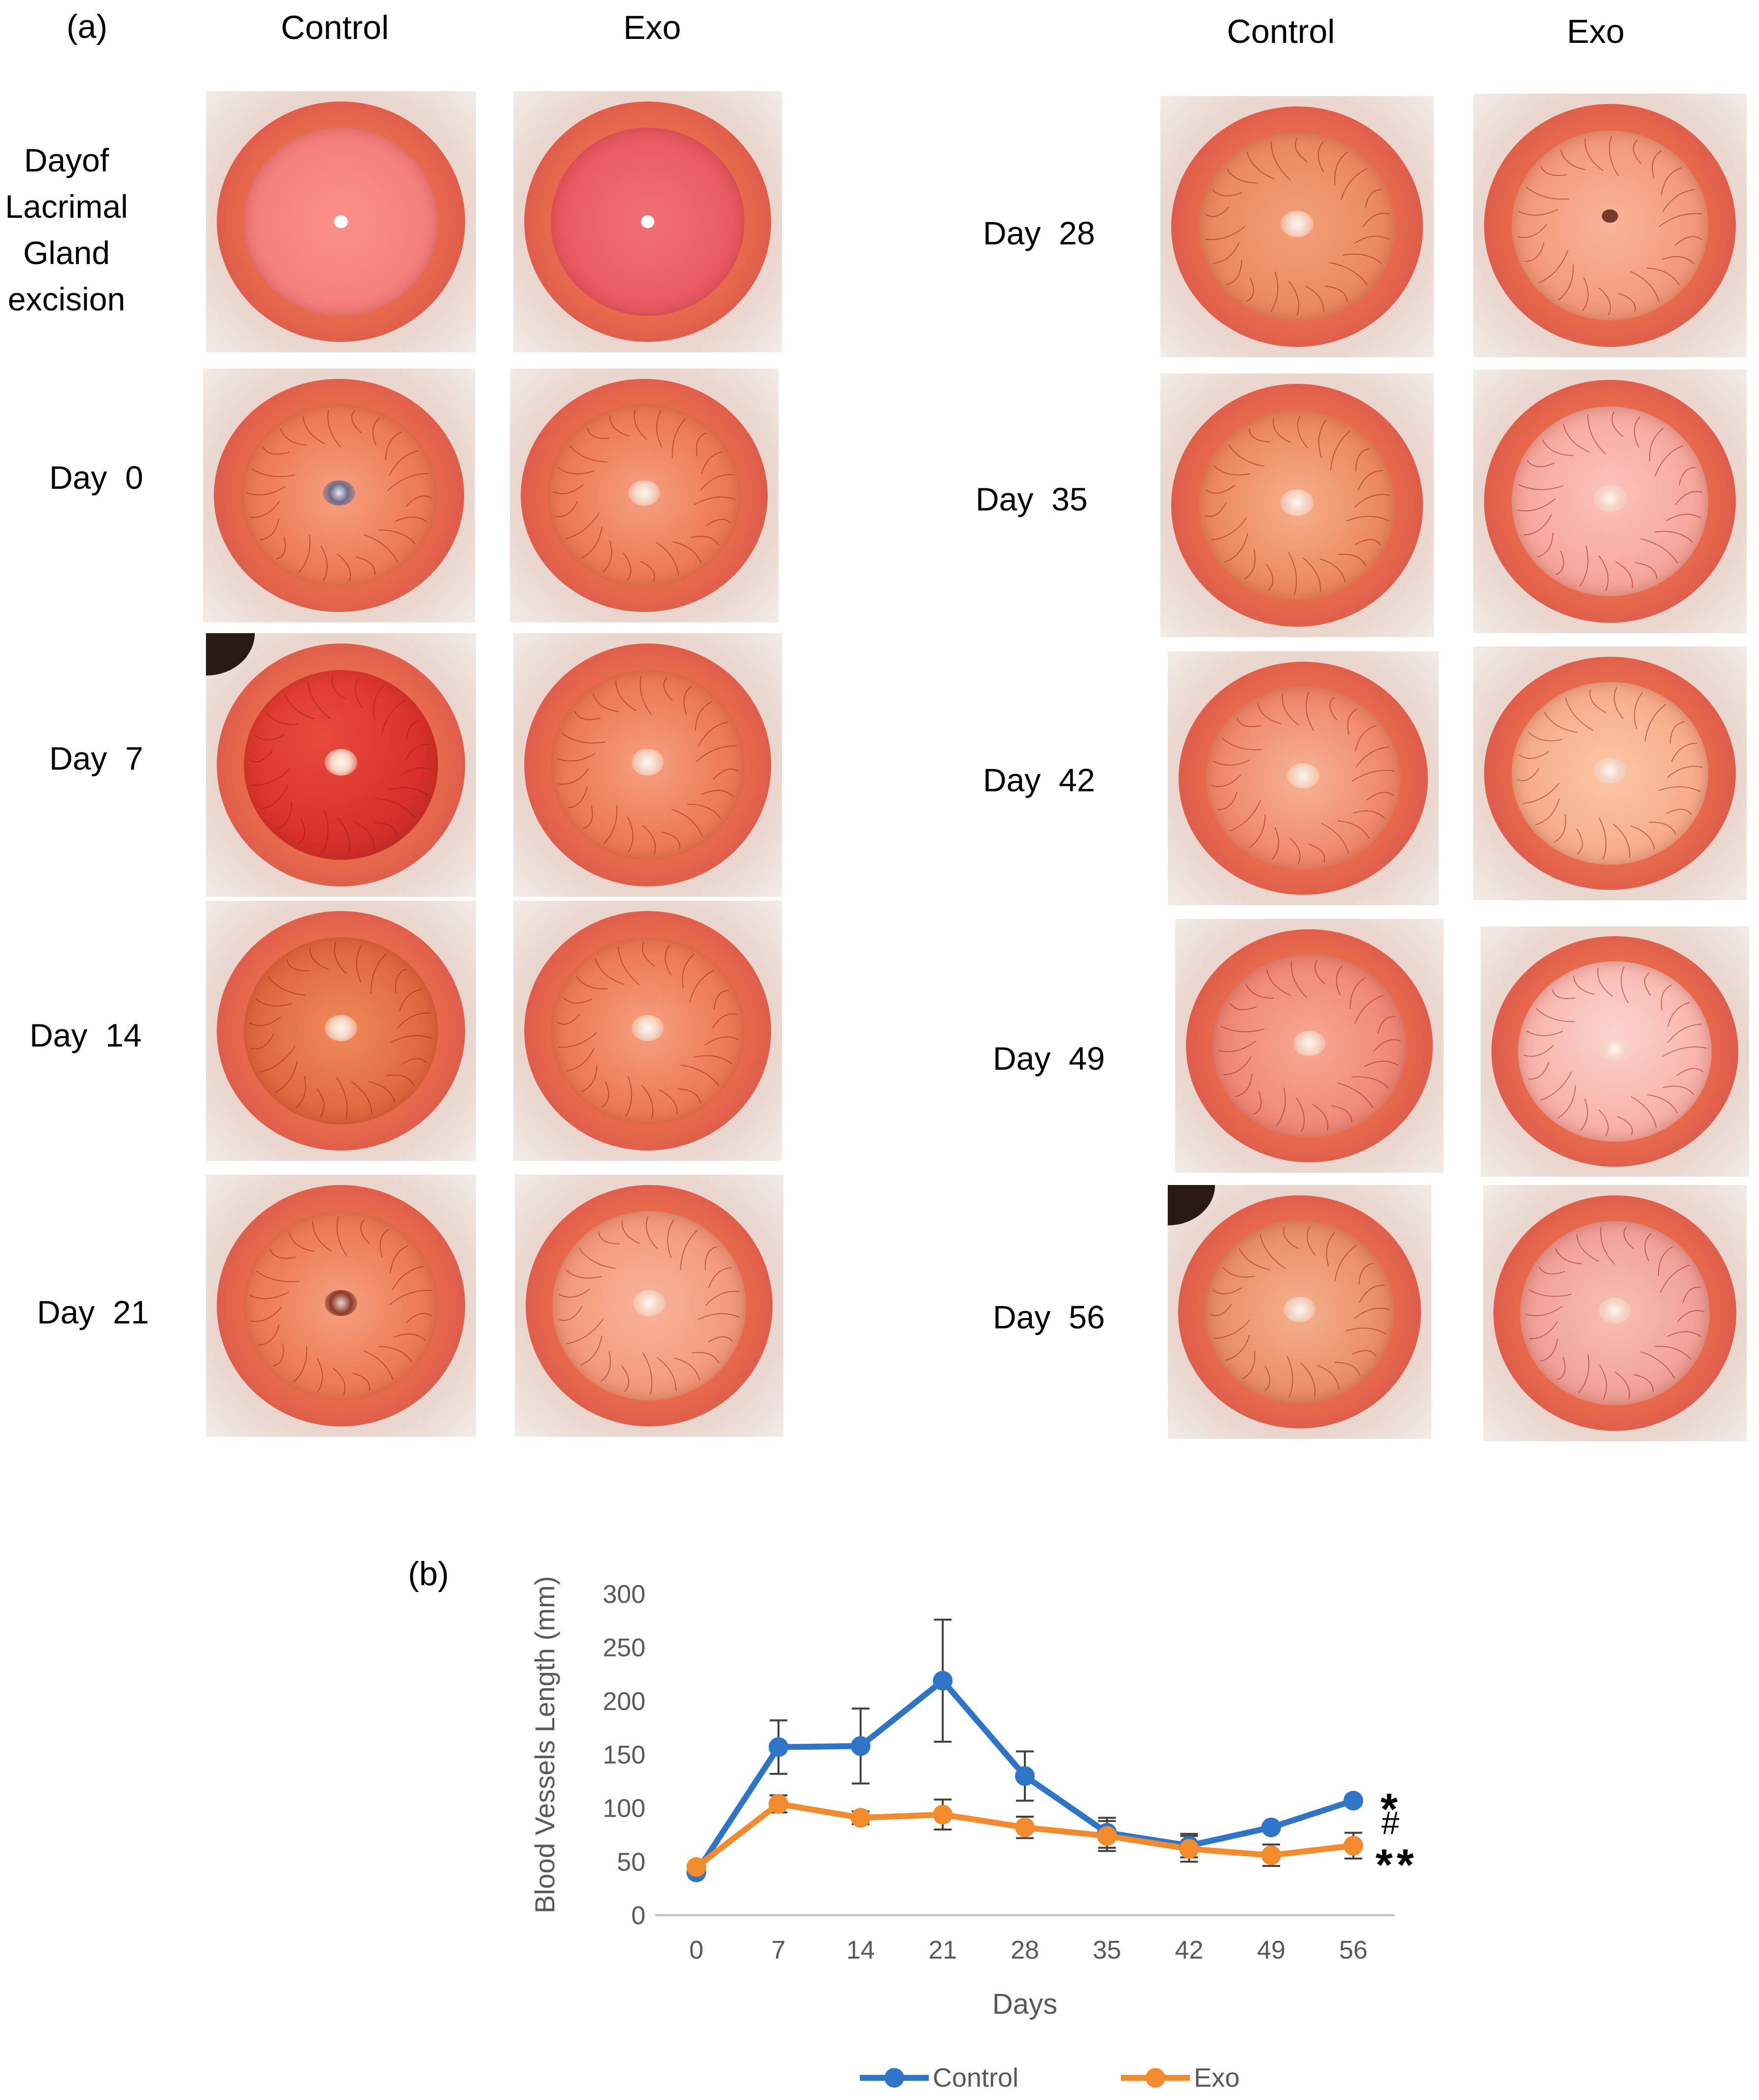  I want to click on x-tick-label: 42, so click(1189, 1950).